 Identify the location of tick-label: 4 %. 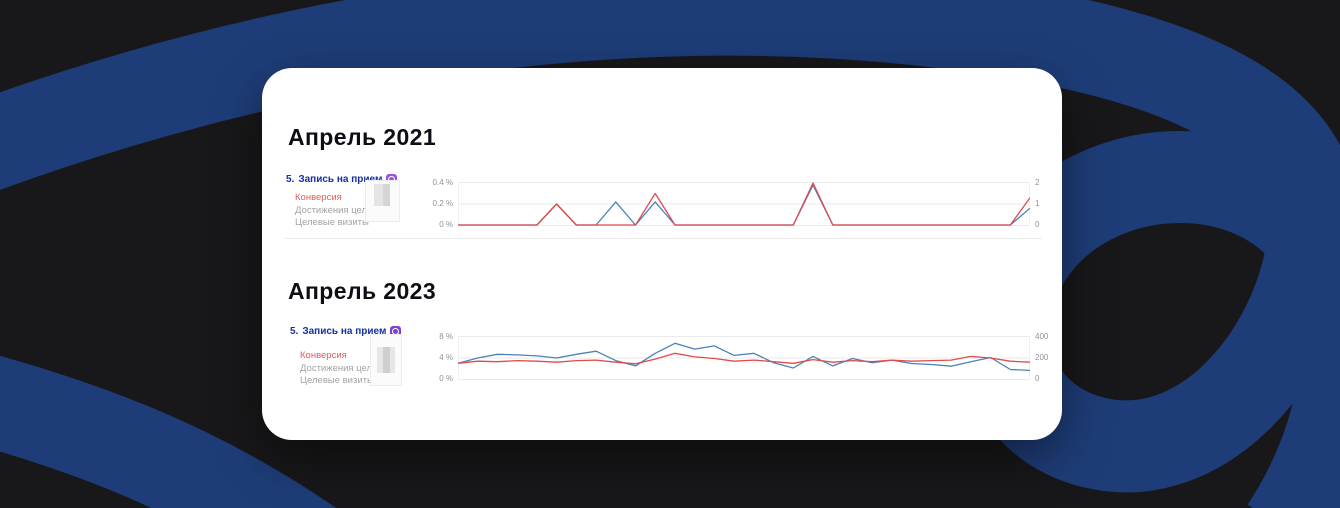
(446, 357).